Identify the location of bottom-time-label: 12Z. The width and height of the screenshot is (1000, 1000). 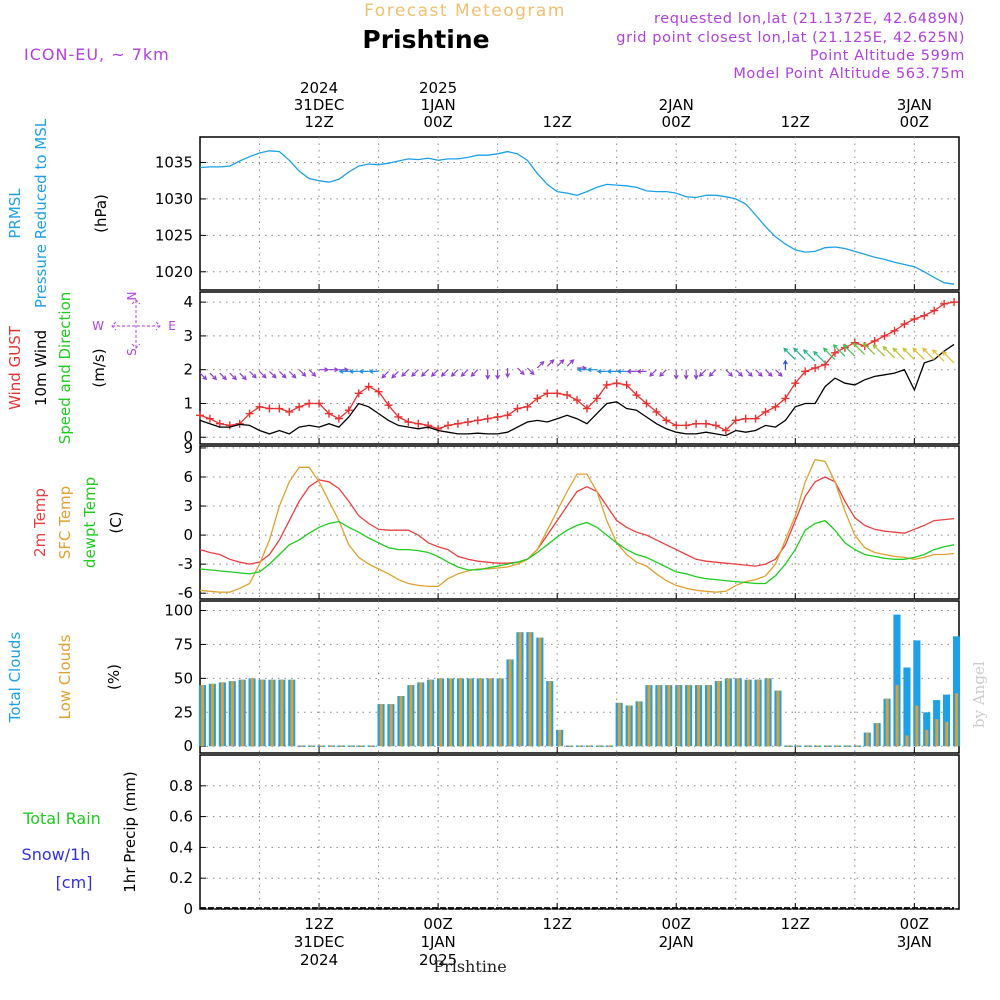
(318, 924).